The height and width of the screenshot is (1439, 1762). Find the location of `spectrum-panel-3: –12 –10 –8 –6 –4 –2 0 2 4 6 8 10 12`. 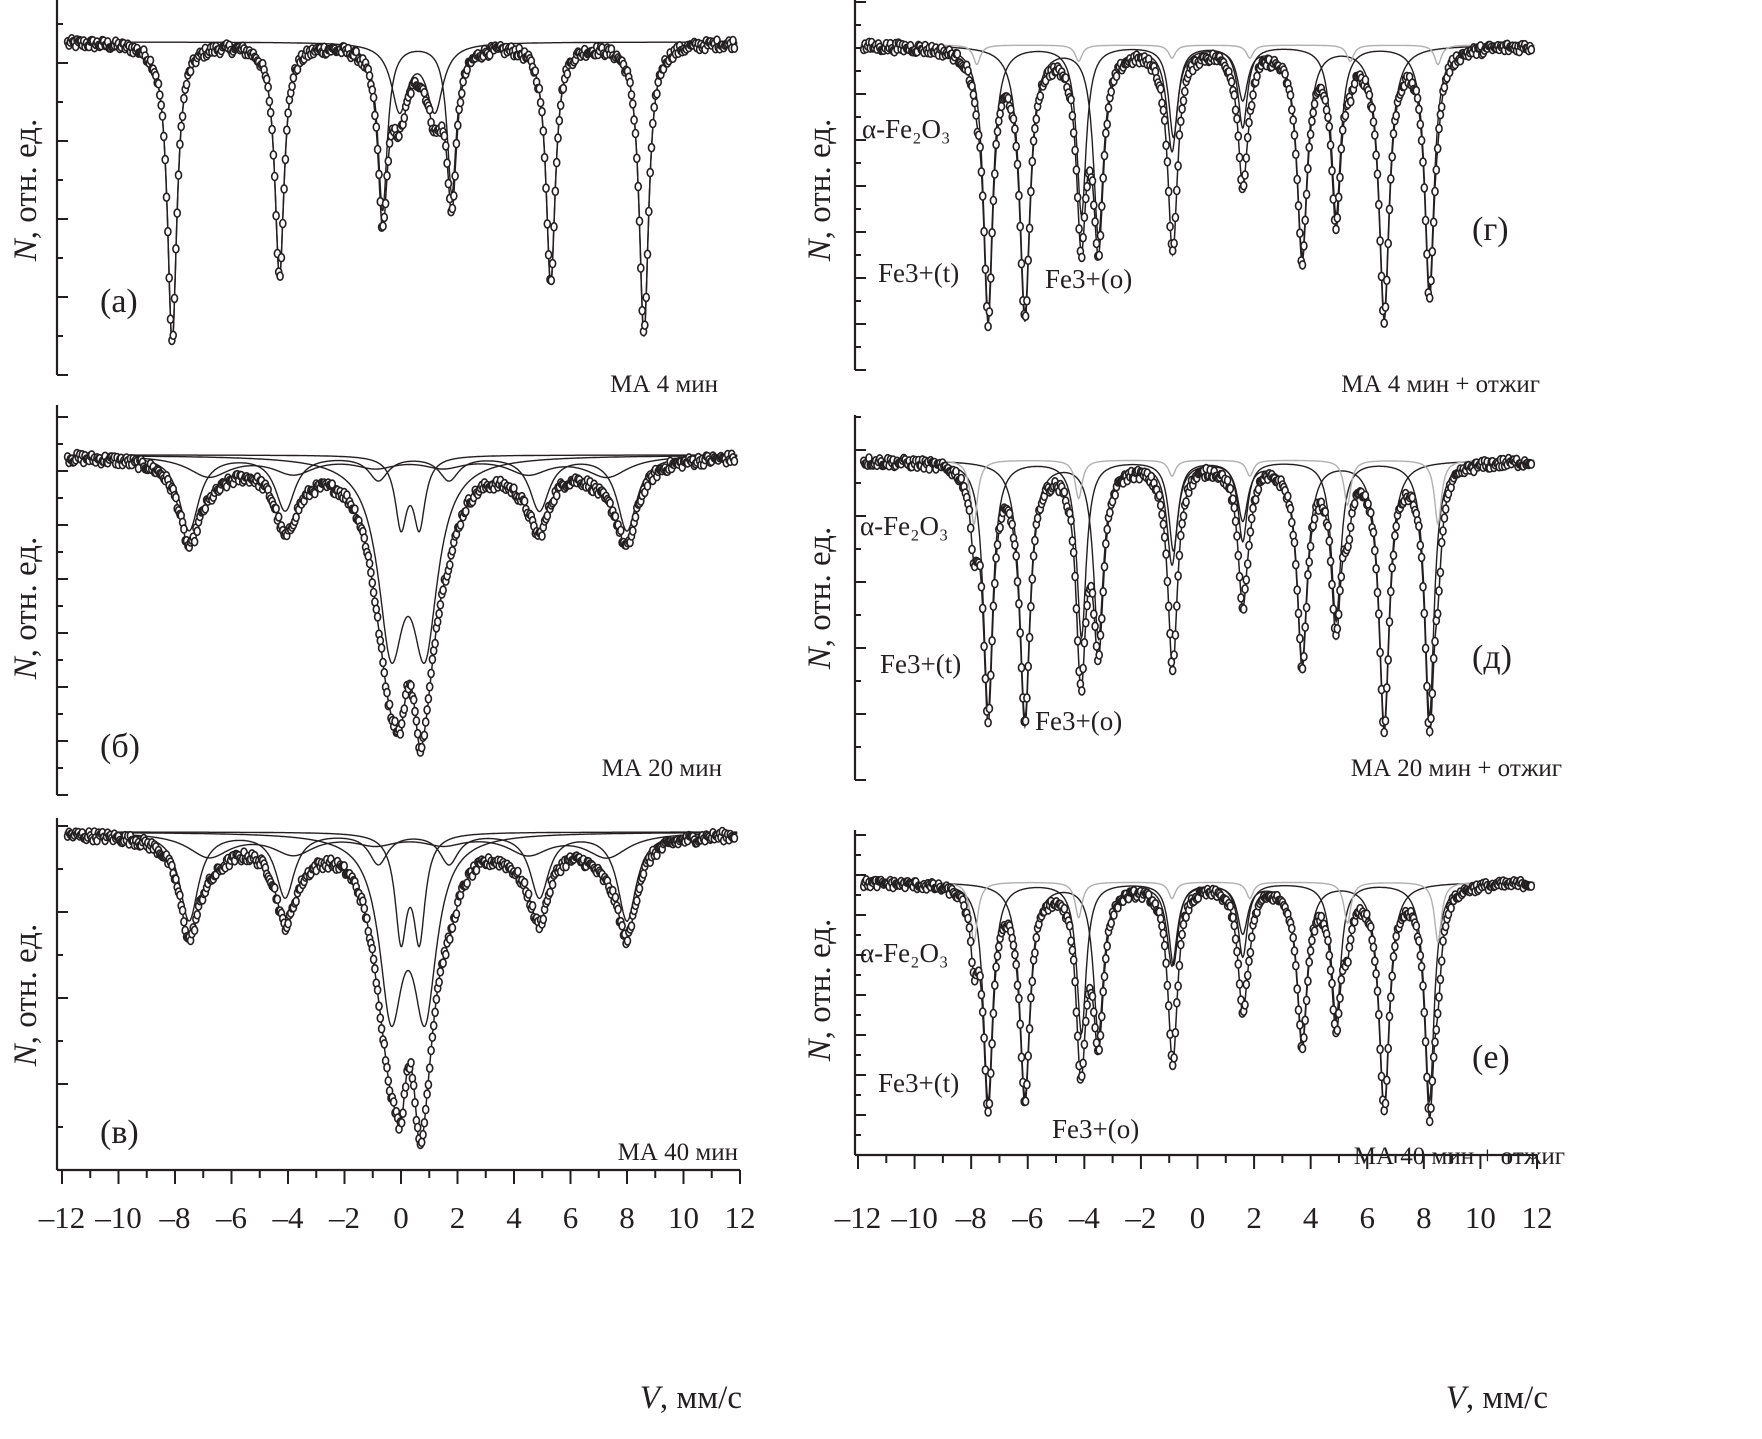

spectrum-panel-3: –12 –10 –8 –6 –4 –2 0 2 4 6 8 10 12 is located at coordinates (397, 1026).